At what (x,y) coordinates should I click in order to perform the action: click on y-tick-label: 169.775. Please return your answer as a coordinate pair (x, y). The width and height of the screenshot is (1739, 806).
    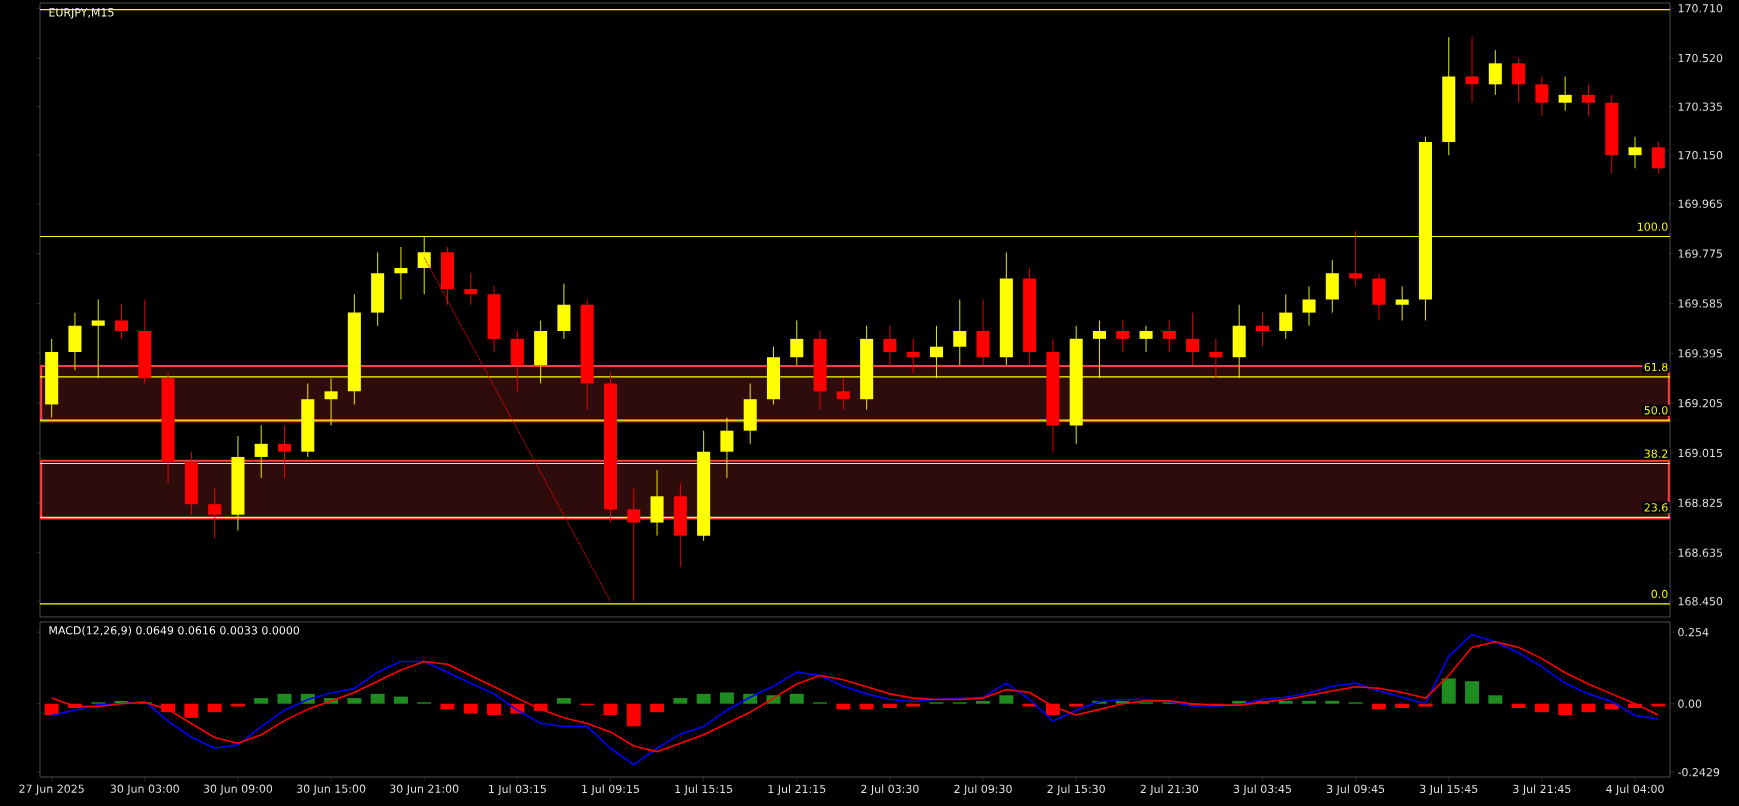
    Looking at the image, I should click on (1700, 253).